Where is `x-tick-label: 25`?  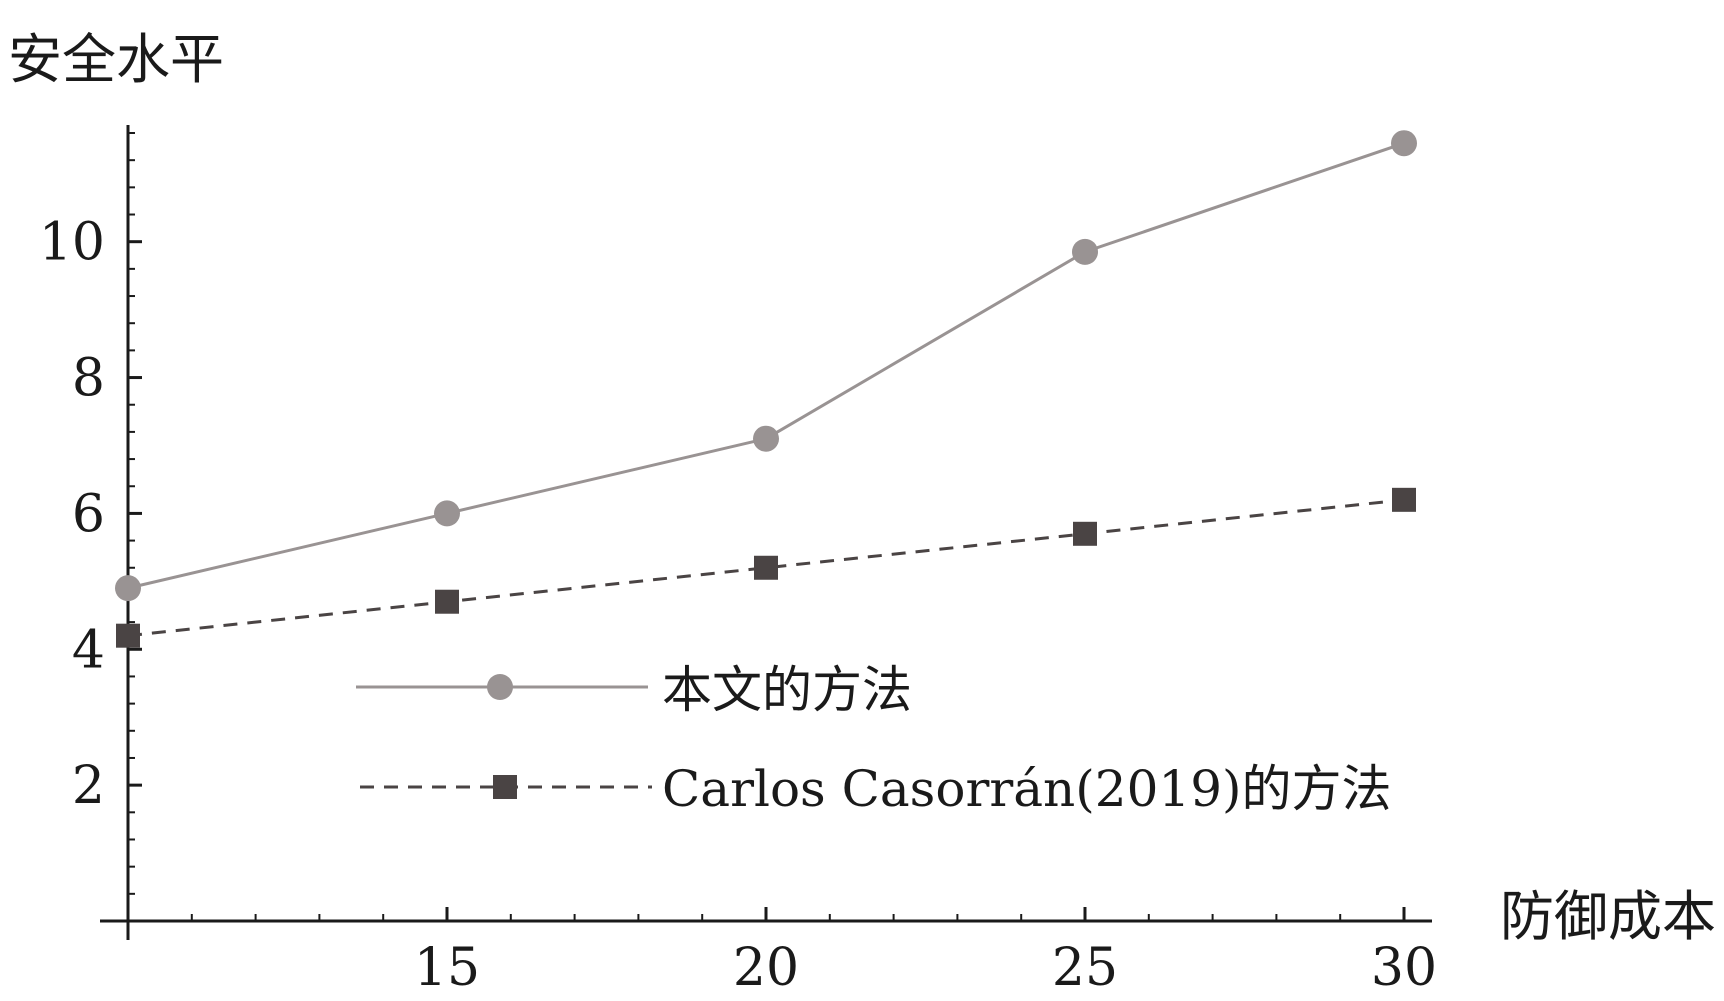 x-tick-label: 25 is located at coordinates (1085, 968).